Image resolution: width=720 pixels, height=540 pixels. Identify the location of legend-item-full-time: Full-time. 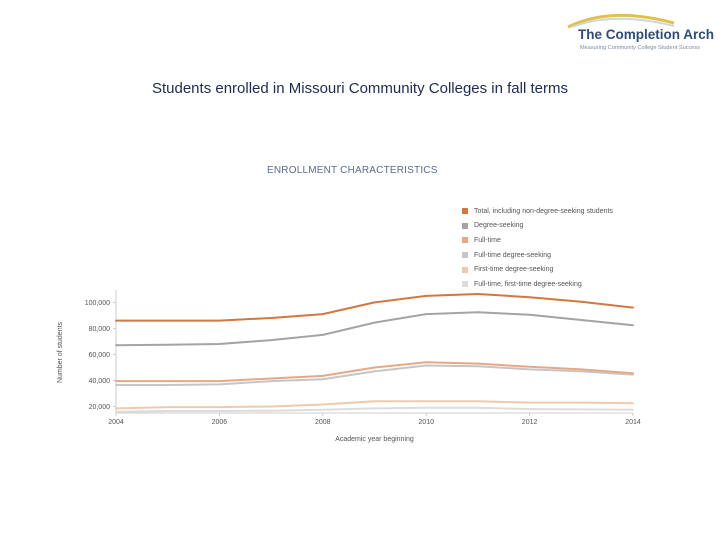
(537, 240).